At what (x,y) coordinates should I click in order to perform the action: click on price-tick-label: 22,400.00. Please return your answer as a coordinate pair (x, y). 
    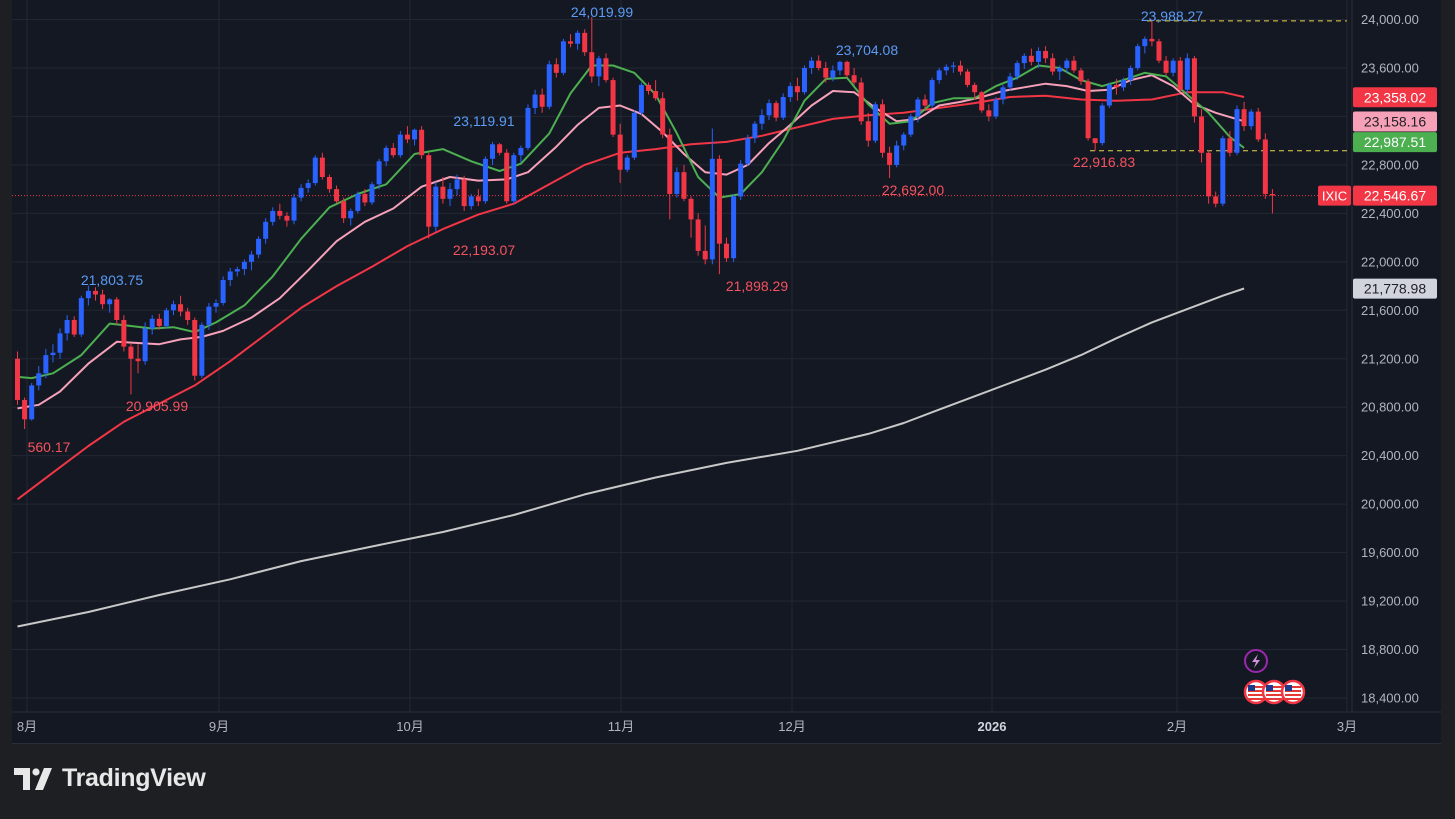
    Looking at the image, I should click on (1390, 213).